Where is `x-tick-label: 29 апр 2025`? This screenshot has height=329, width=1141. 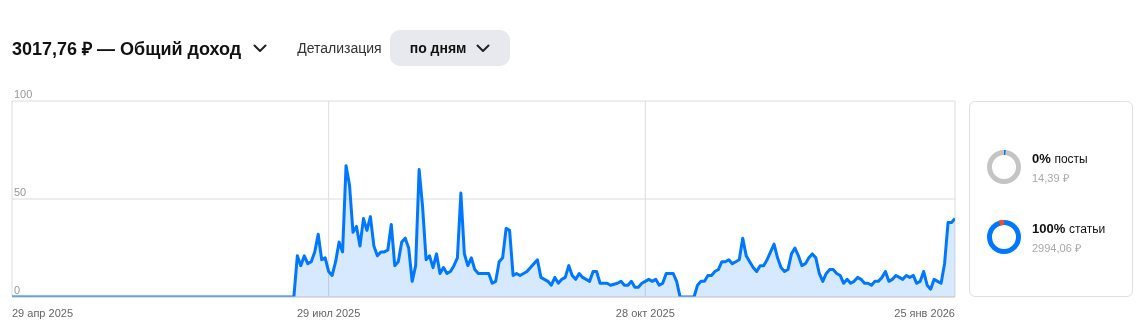 x-tick-label: 29 апр 2025 is located at coordinates (43, 313).